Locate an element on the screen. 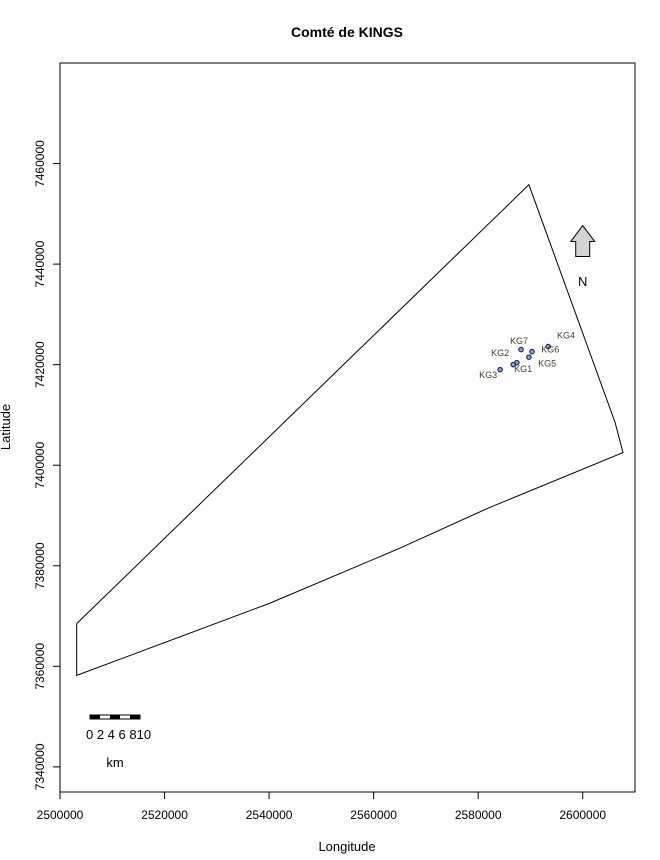  x-tick-label: 2580000 is located at coordinates (478, 815).